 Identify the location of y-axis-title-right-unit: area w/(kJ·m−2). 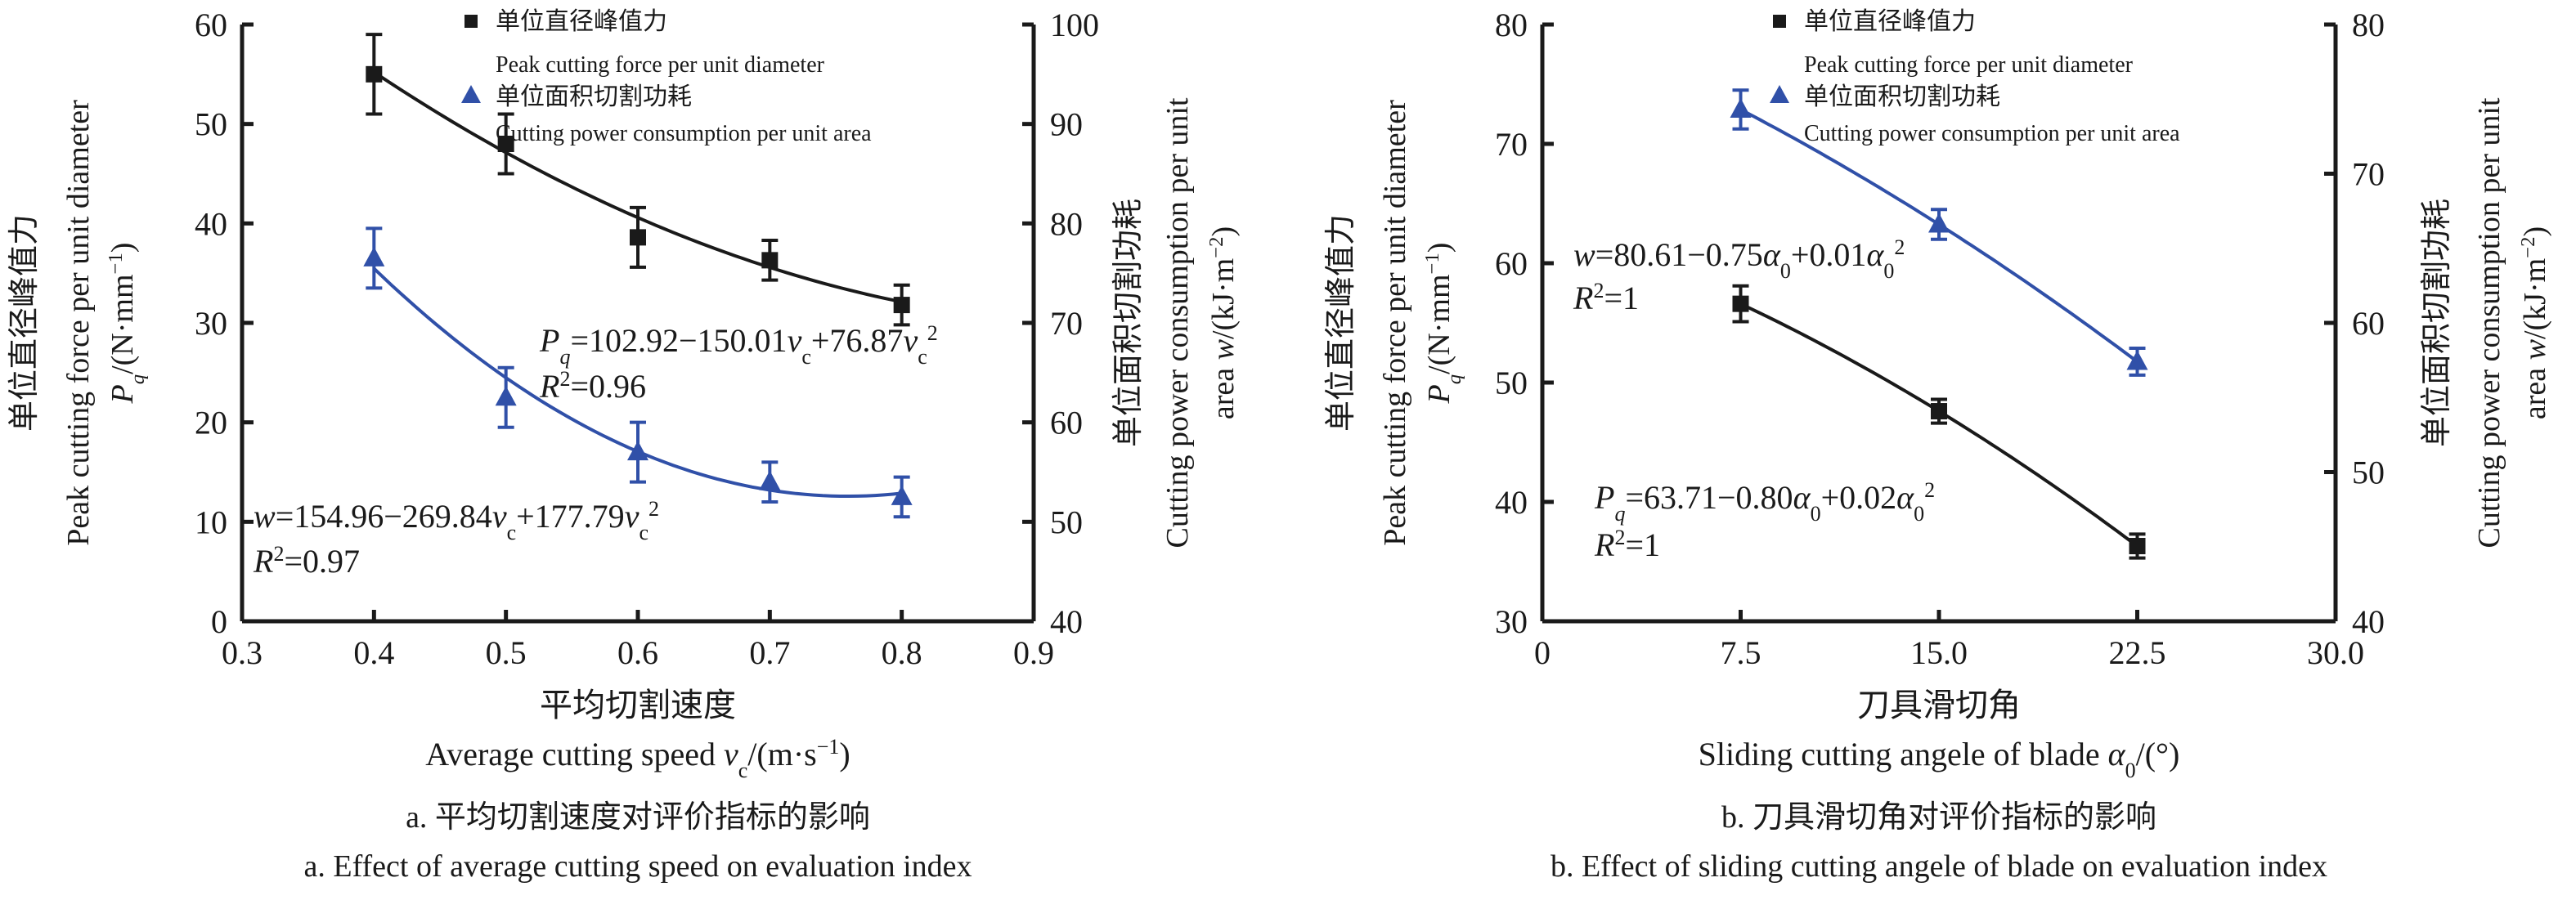
(2535, 322).